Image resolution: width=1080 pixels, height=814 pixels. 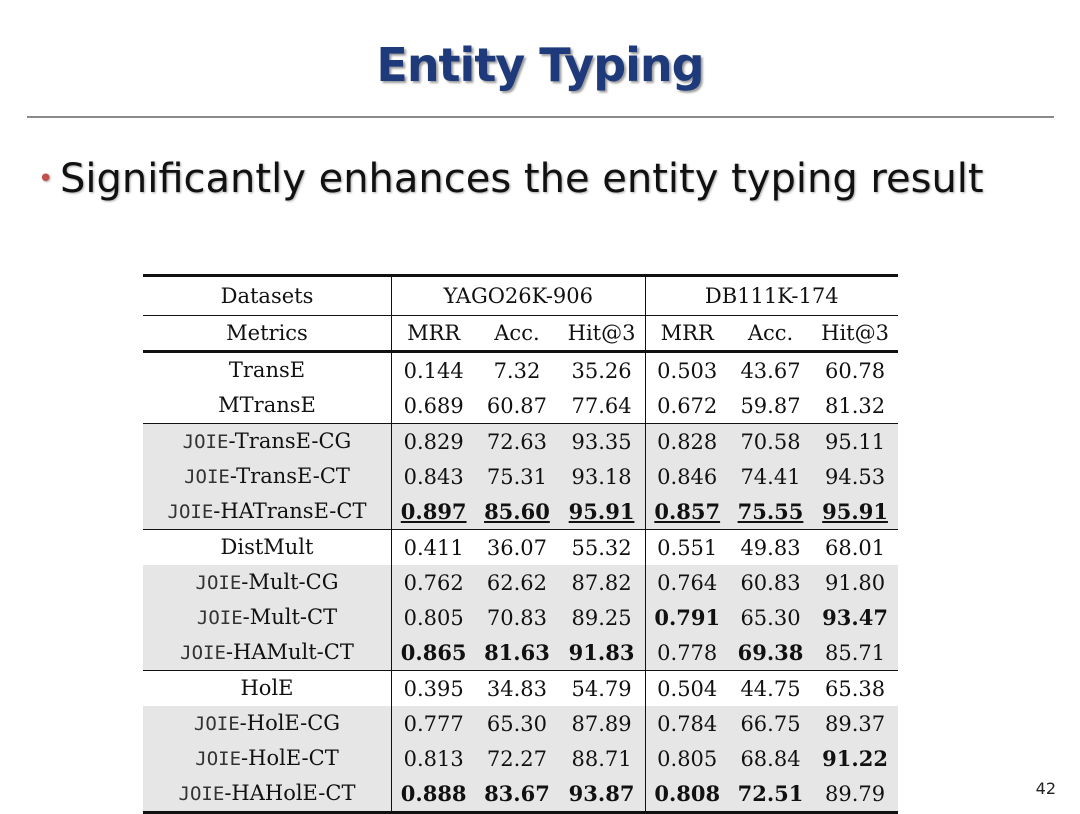 What do you see at coordinates (855, 688) in the screenshot?
I see `value-cell: 65.38` at bounding box center [855, 688].